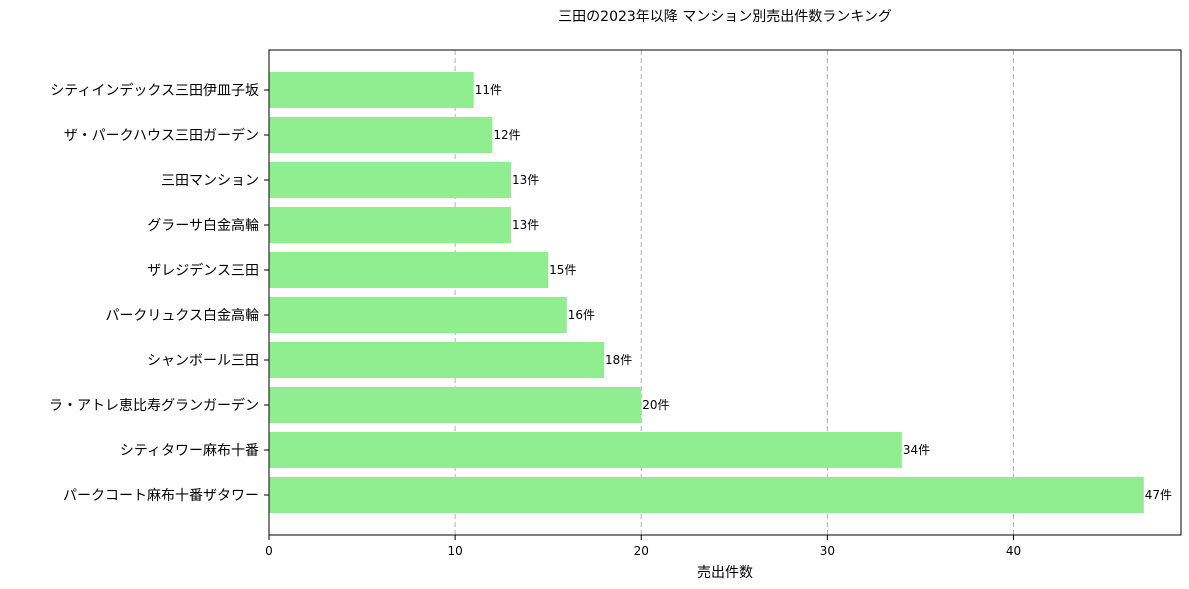  Describe the element at coordinates (203, 270) in the screenshot. I see `category-label: ザレジデンス三田` at that location.